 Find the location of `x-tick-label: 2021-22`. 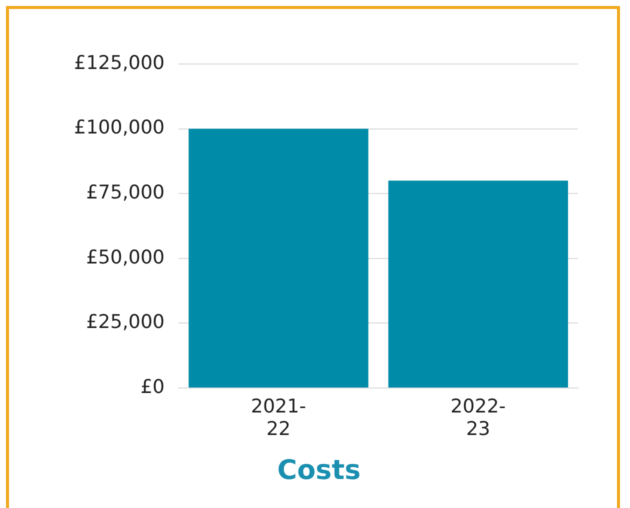

x-tick-label: 2021-22 is located at coordinates (278, 417).